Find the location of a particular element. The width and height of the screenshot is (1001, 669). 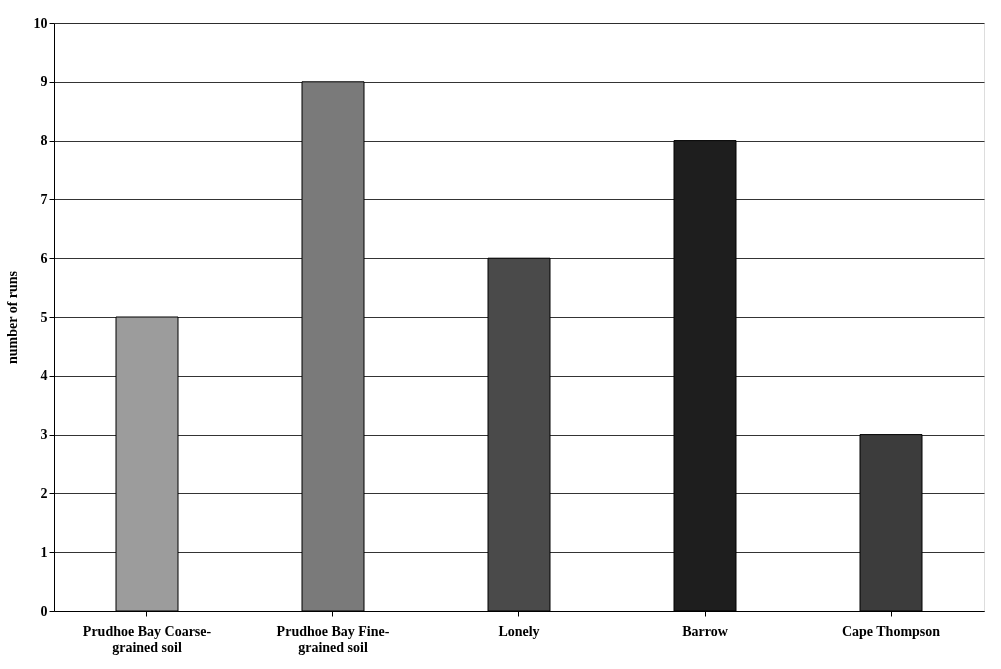

y-tick-label: 3 is located at coordinates (44, 435).